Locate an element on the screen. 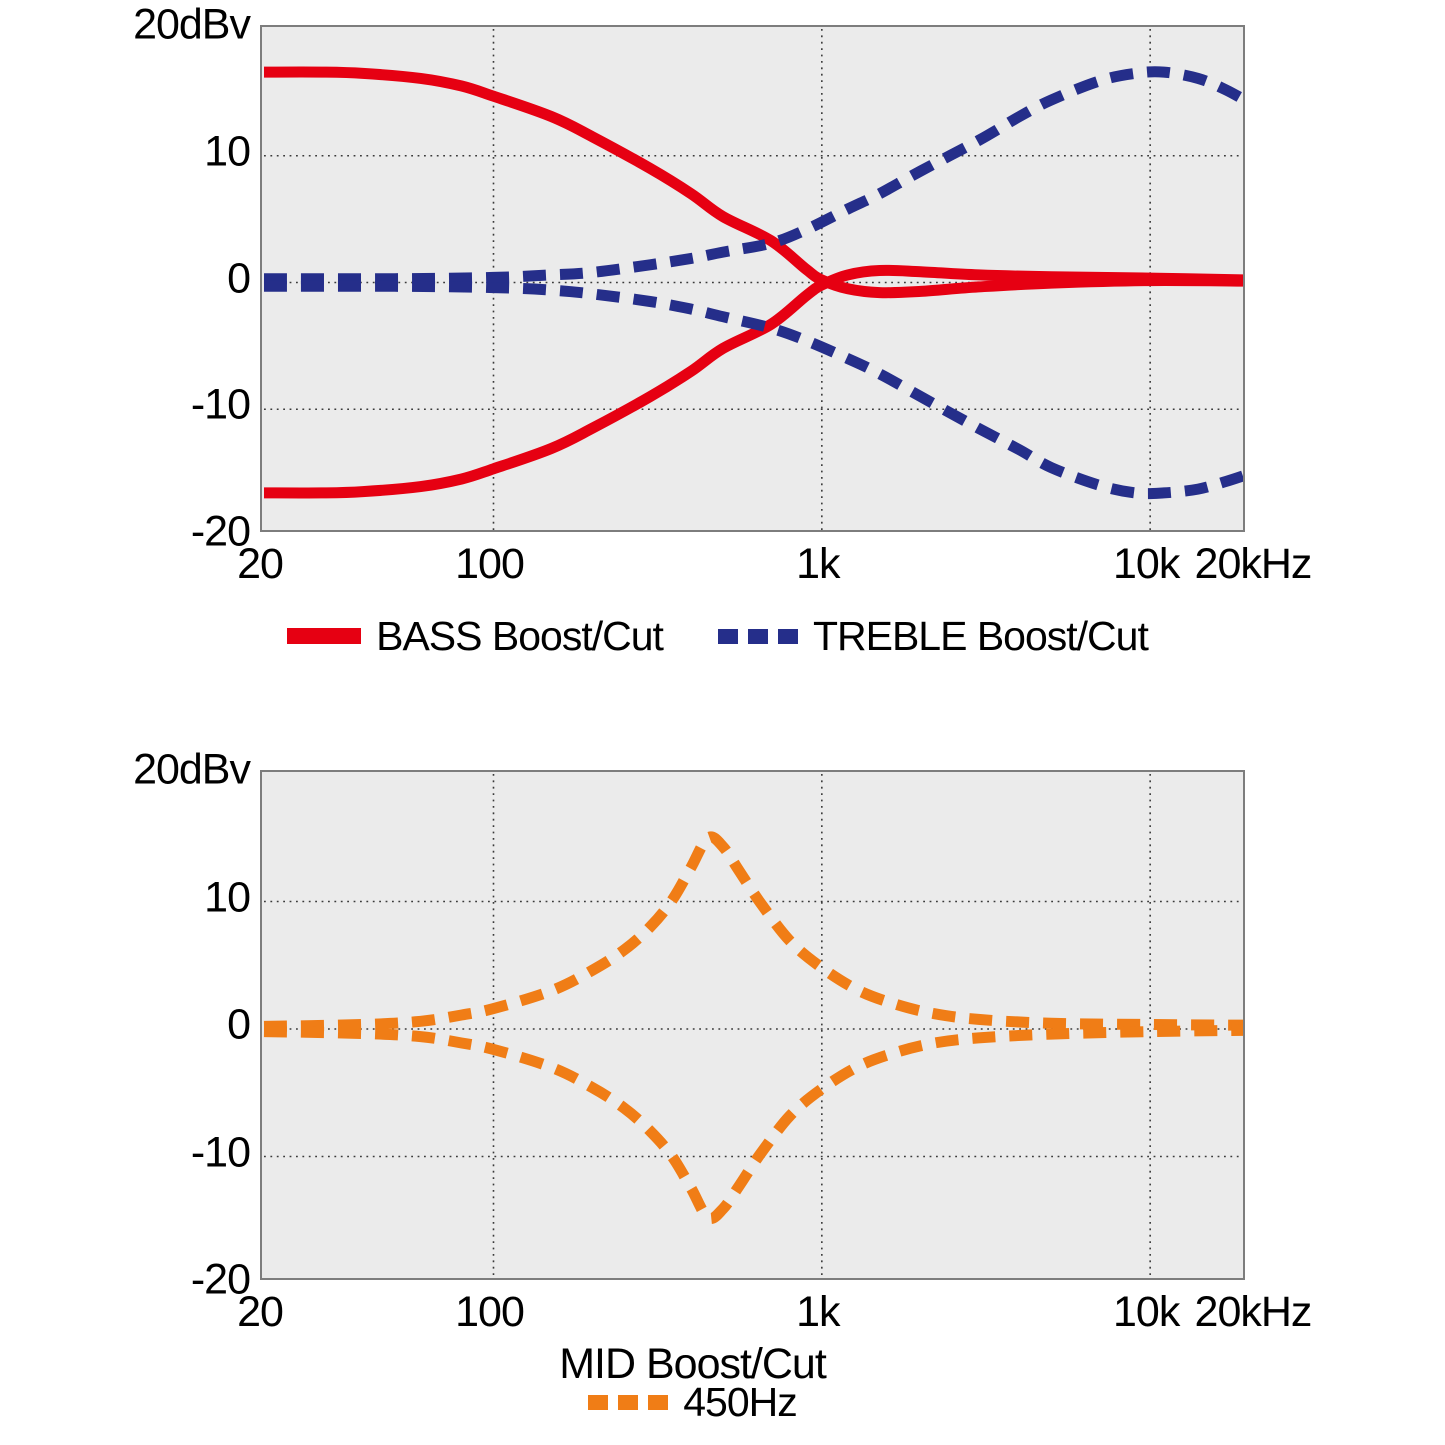 The width and height of the screenshot is (1445, 1445). mid-x-axis-title-text: MID Boost/Cut is located at coordinates (693, 1364).